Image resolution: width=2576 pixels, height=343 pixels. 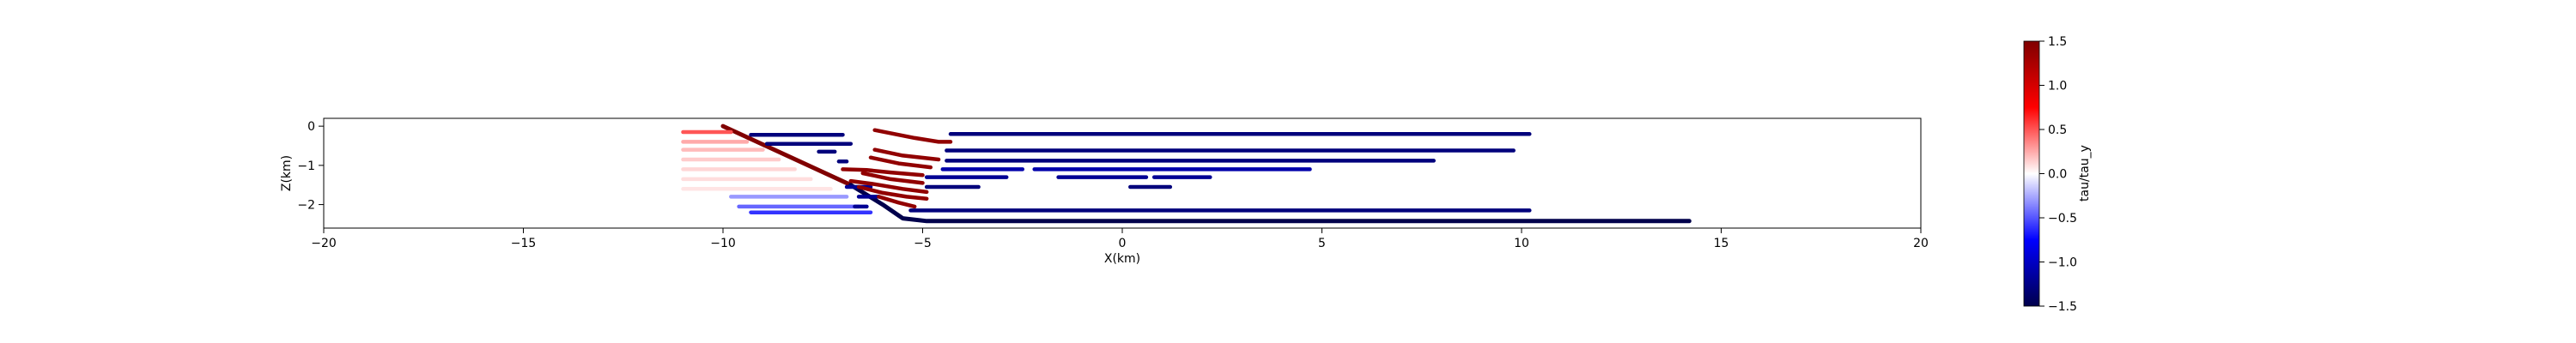 I want to click on x-tick-label: 0, so click(x=1123, y=243).